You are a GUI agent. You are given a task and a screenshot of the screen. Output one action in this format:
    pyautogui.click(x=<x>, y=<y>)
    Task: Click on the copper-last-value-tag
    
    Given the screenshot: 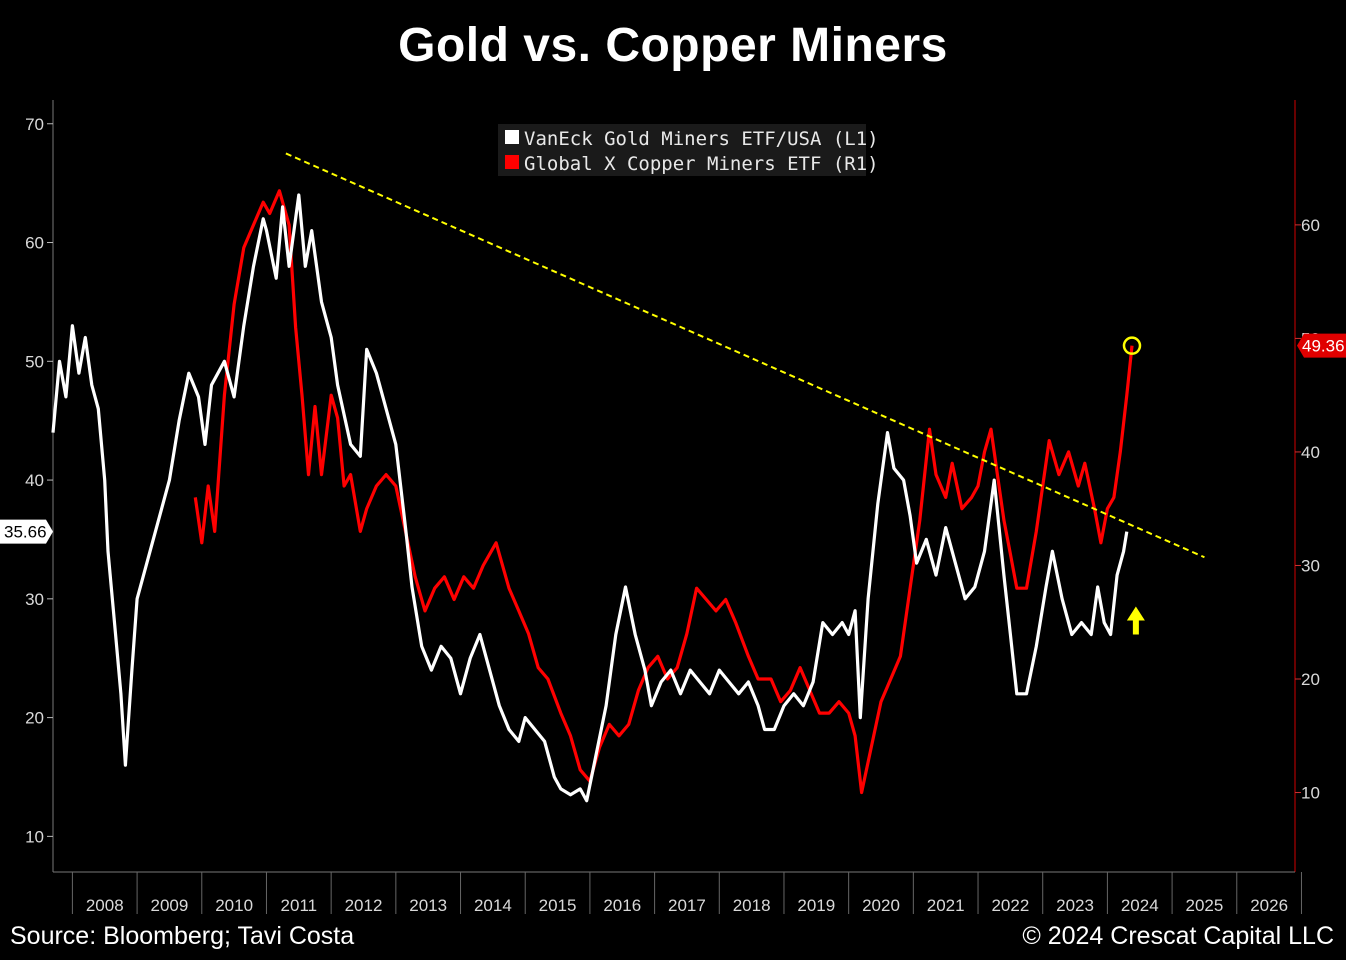 What is the action you would take?
    pyautogui.click(x=1321, y=345)
    